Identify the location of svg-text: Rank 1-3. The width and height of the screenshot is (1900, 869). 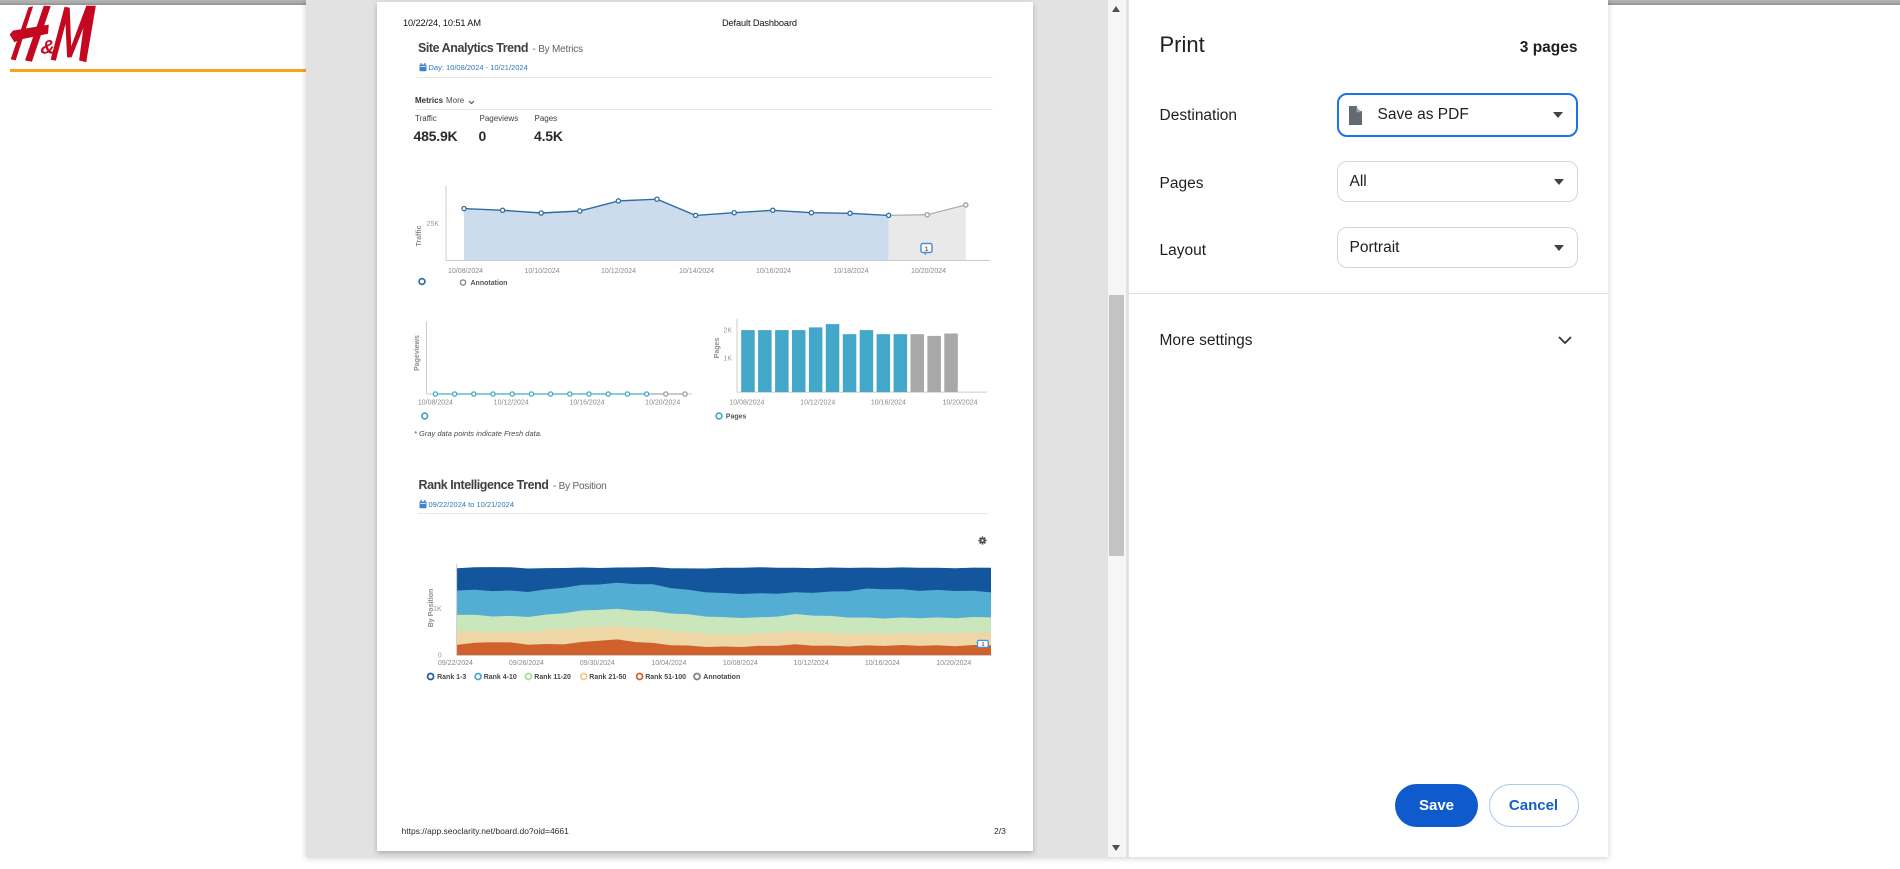
(451, 677).